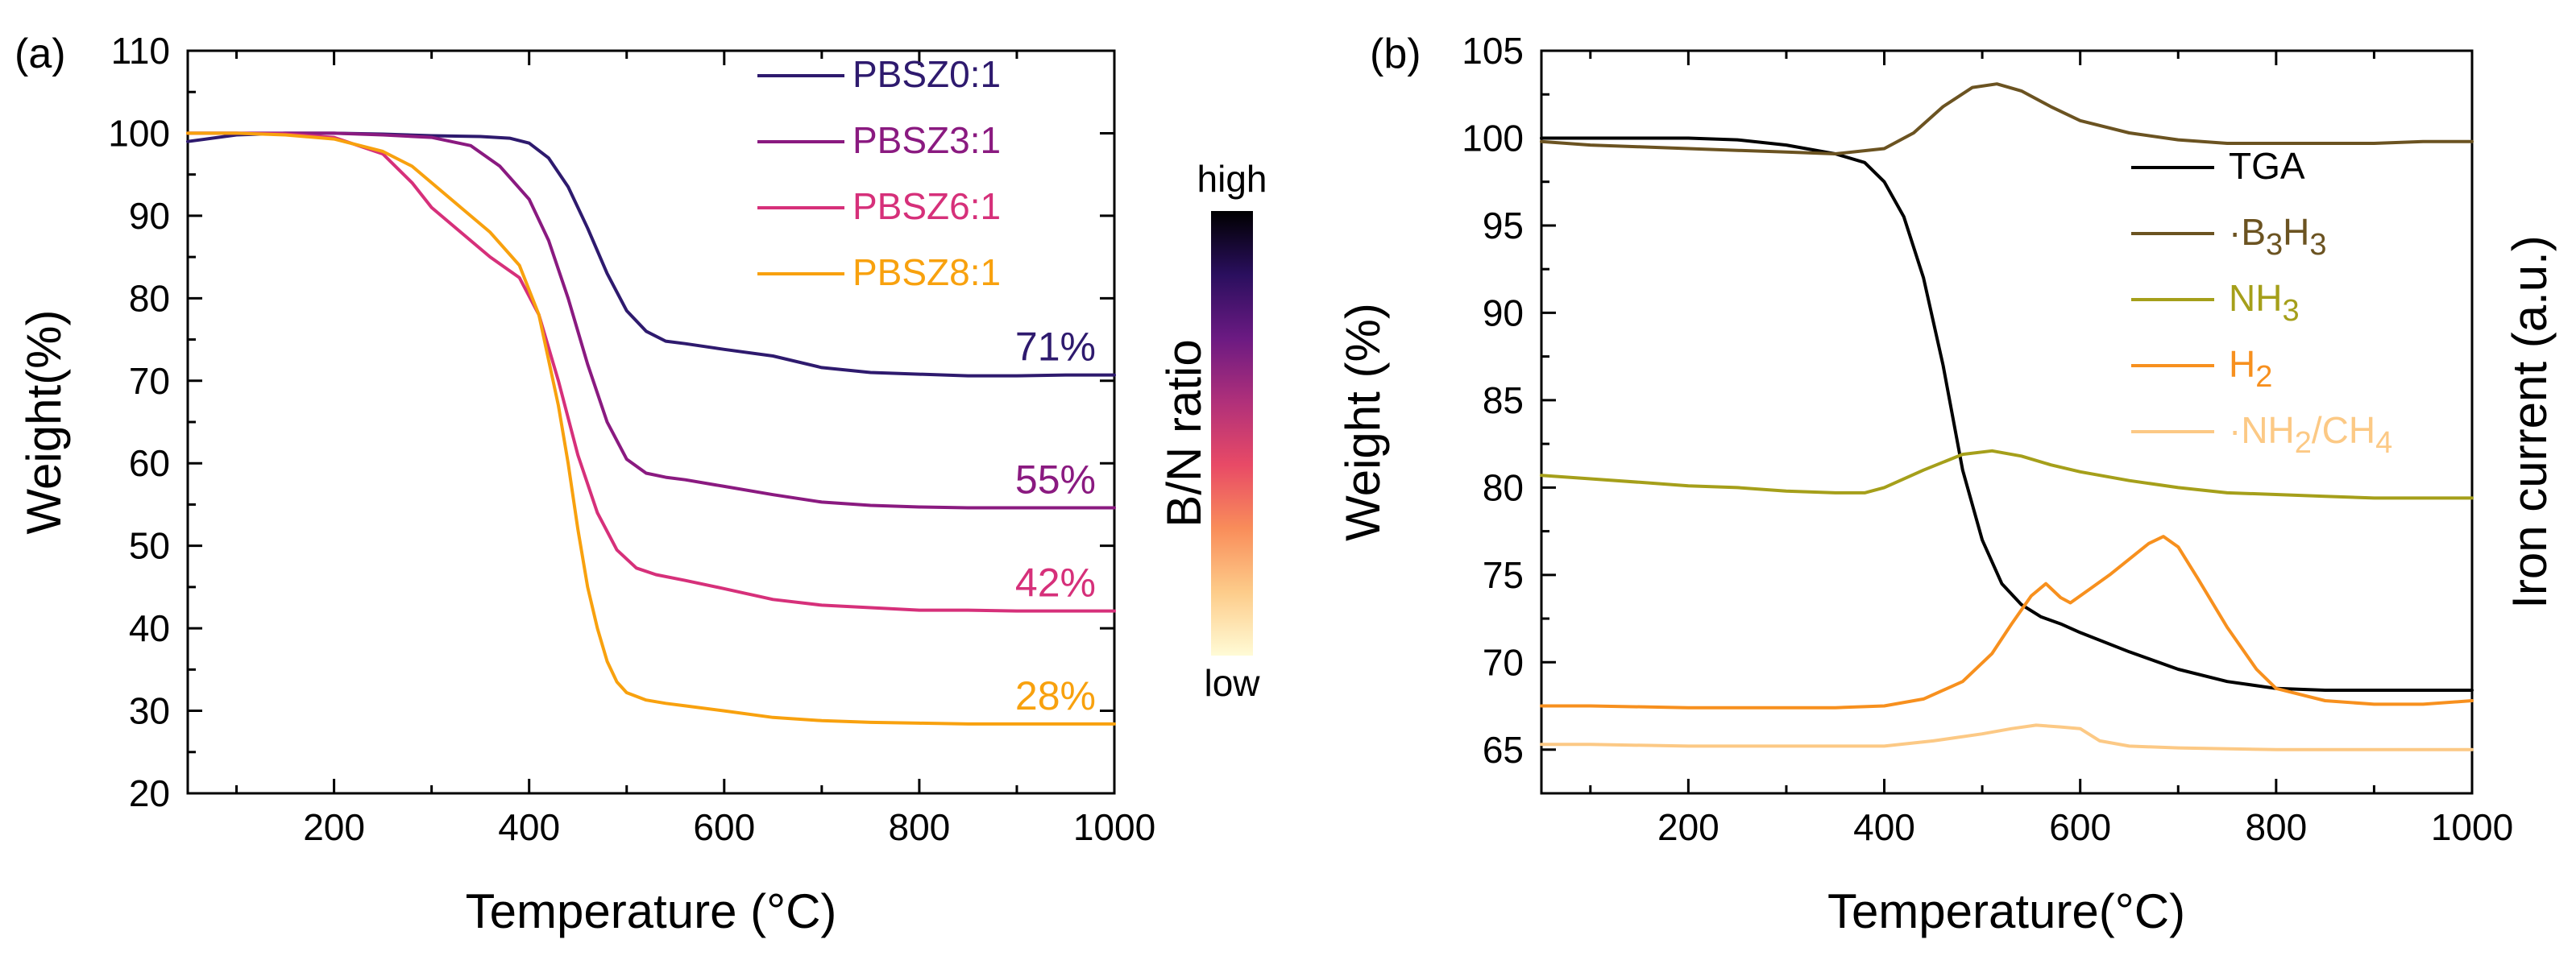 The width and height of the screenshot is (2576, 956). Describe the element at coordinates (1055, 584) in the screenshot. I see `end-label-pbsz6-1: 42%` at that location.